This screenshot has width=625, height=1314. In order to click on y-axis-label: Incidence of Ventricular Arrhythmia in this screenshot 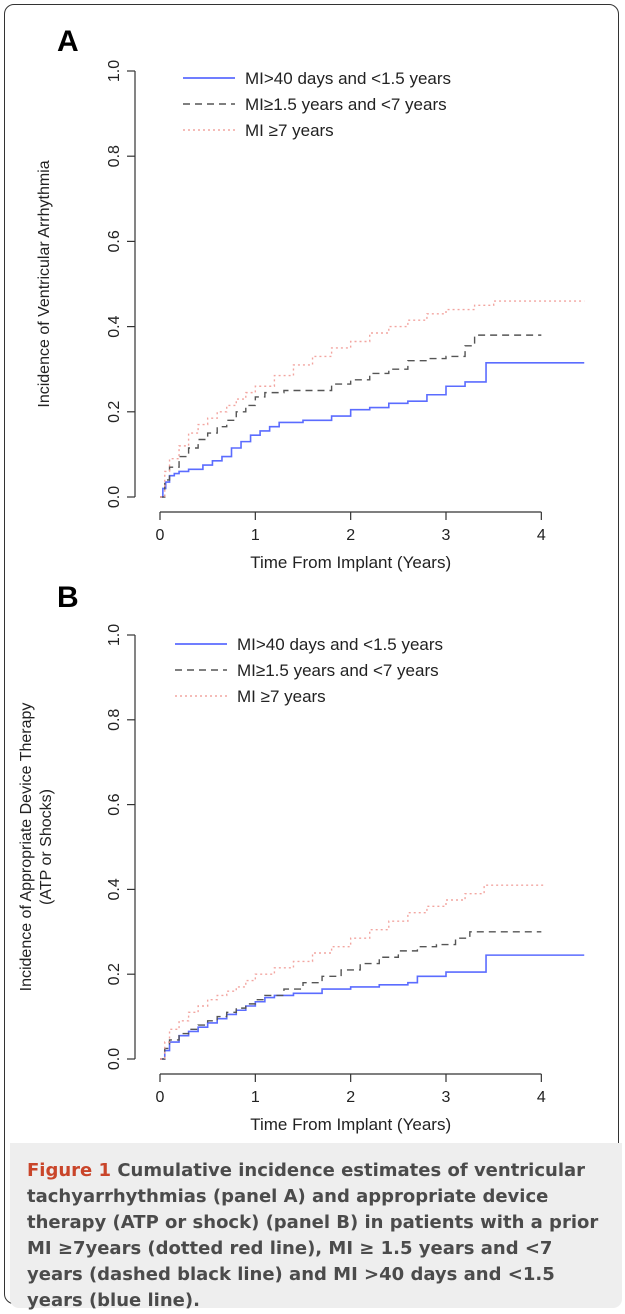, I will do `click(44, 283)`.